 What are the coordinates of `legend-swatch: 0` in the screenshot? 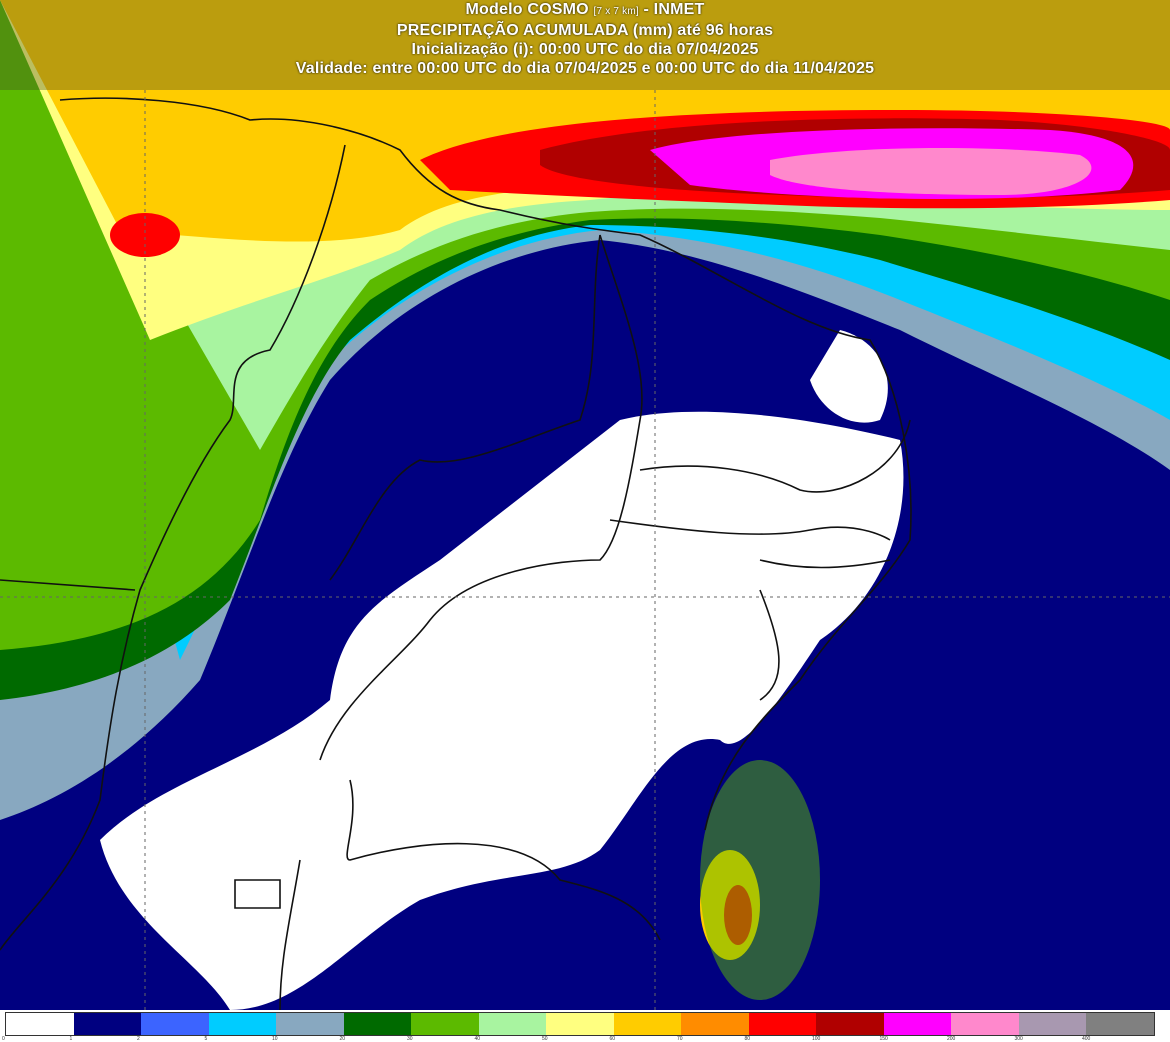 It's located at (38, 1027).